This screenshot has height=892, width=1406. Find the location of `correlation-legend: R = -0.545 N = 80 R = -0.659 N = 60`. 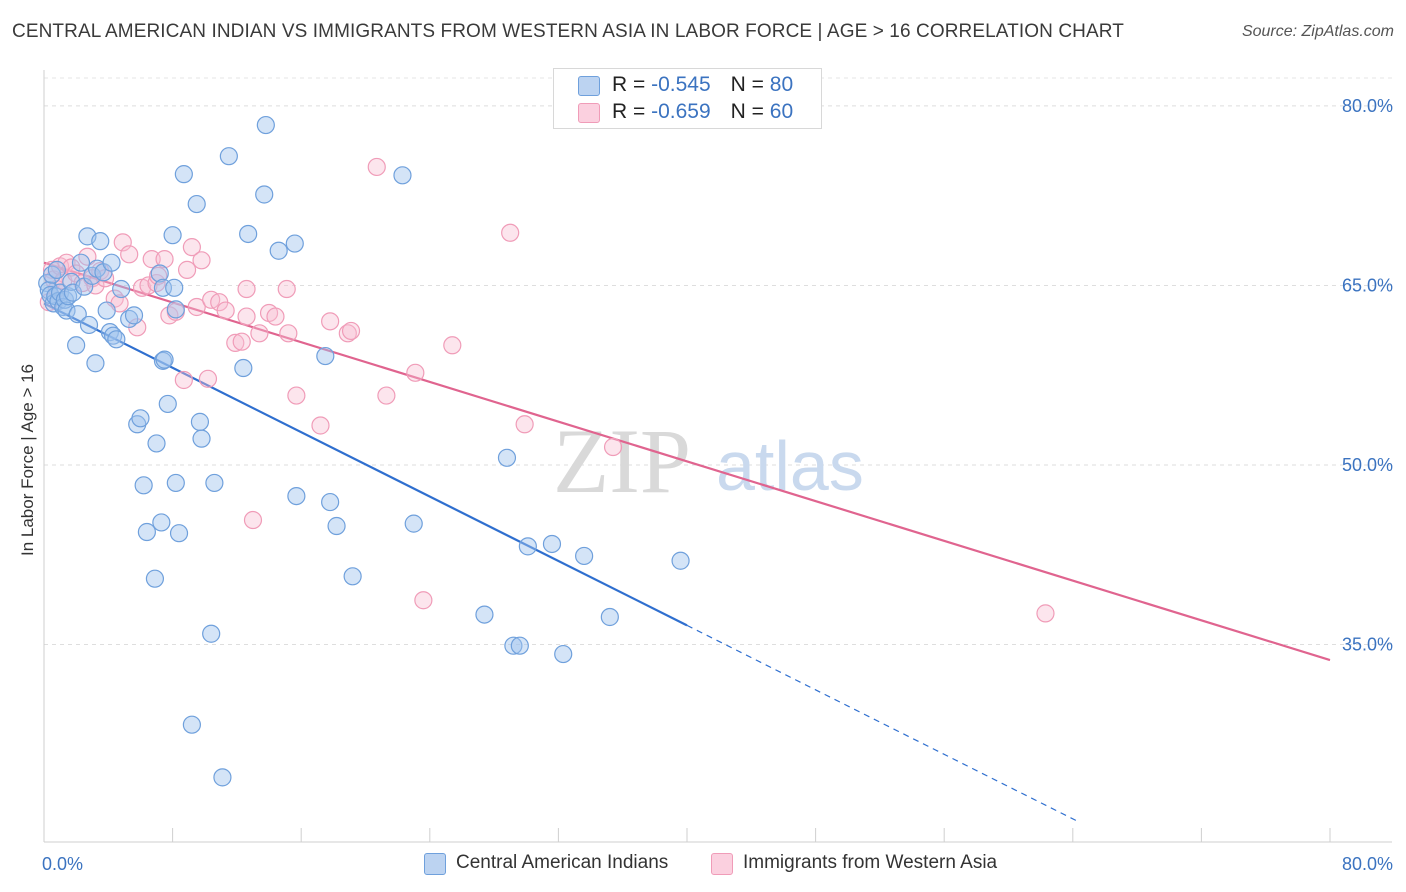

correlation-legend: R = -0.545 N = 80 R = -0.659 N = 60 is located at coordinates (687, 98).